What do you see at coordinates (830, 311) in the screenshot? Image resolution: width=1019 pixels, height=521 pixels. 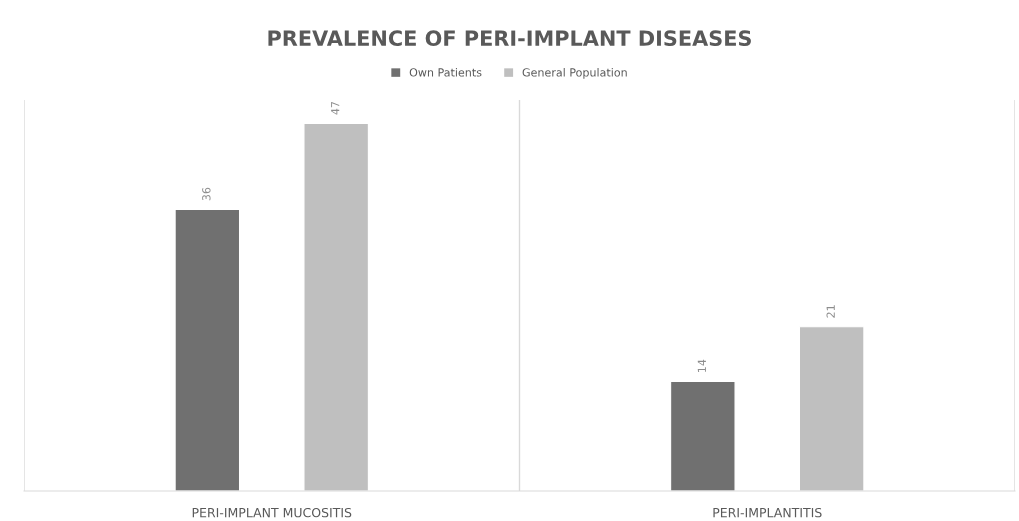 I see `data-label: 21` at bounding box center [830, 311].